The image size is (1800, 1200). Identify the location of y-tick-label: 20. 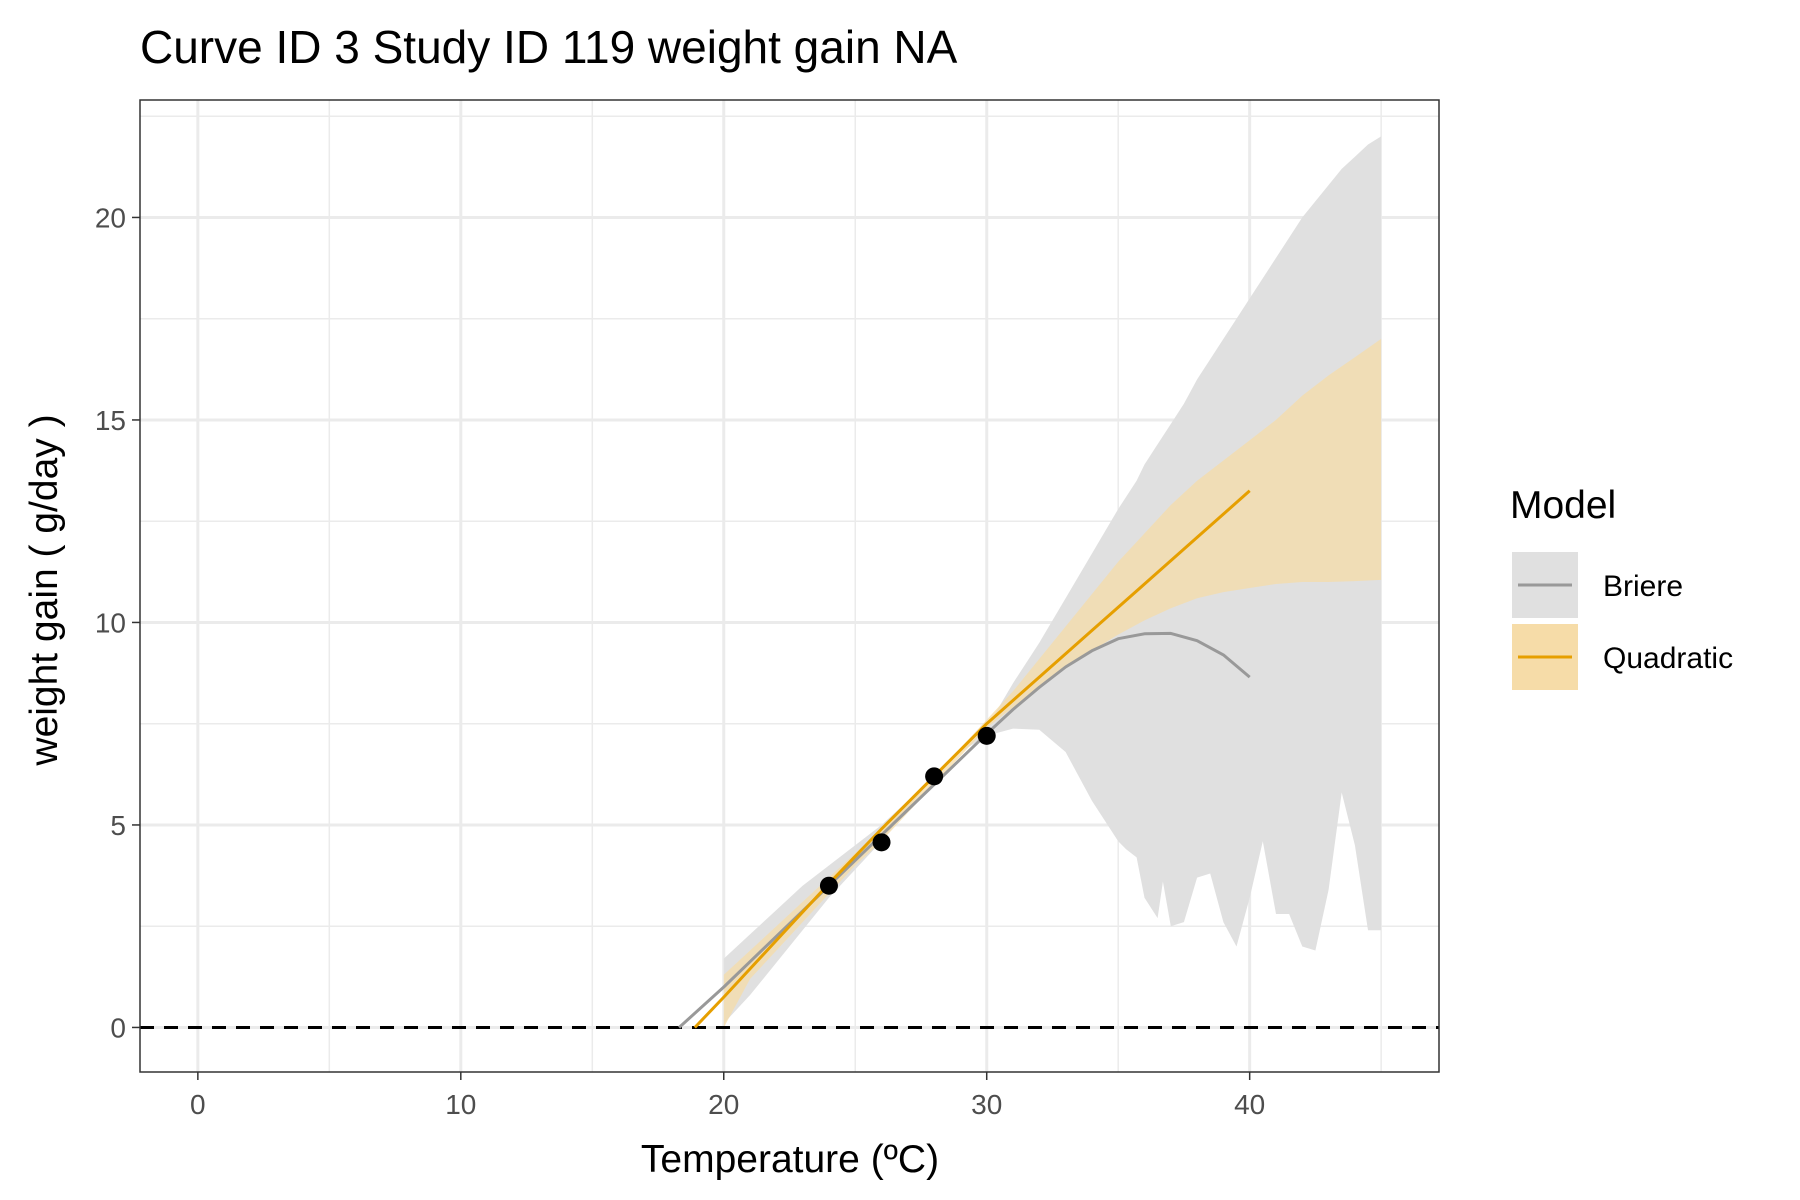
(110, 217).